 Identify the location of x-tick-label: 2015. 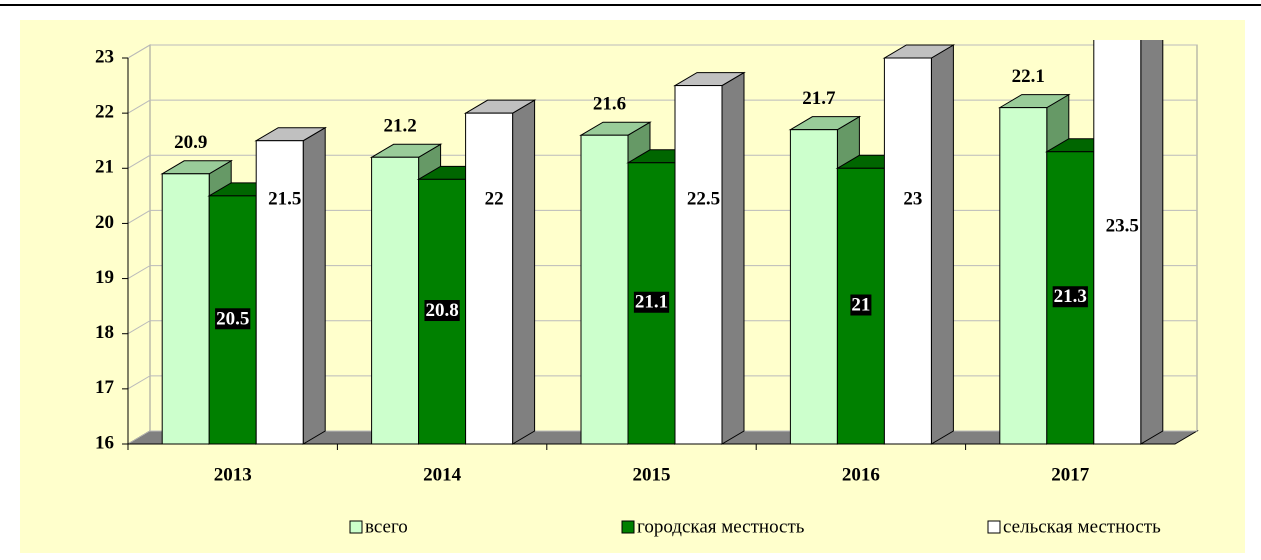
(652, 474).